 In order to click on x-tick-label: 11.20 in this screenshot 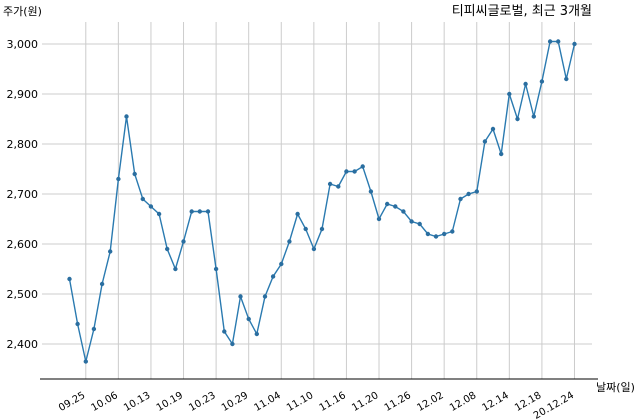, I will do `click(365, 402)`.